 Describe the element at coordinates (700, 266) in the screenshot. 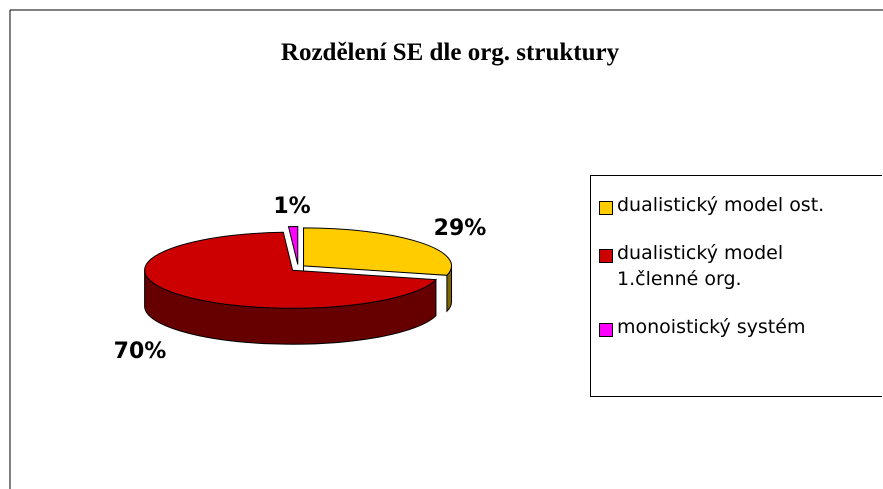

I see `legend-label: dualistický model 1.členné org.` at that location.